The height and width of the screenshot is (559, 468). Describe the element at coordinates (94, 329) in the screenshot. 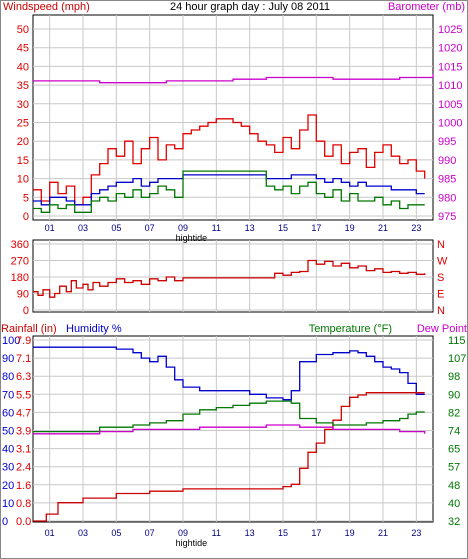

I see `humidity-title: Humidity %` at that location.